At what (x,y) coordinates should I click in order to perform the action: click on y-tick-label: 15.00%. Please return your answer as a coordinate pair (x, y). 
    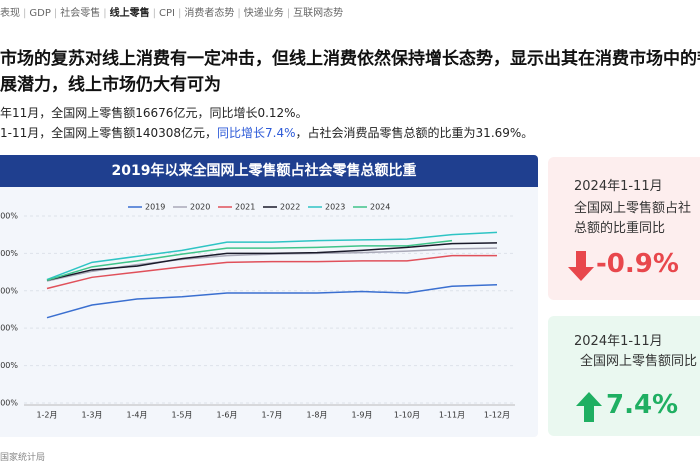
    Looking at the image, I should click on (9, 365).